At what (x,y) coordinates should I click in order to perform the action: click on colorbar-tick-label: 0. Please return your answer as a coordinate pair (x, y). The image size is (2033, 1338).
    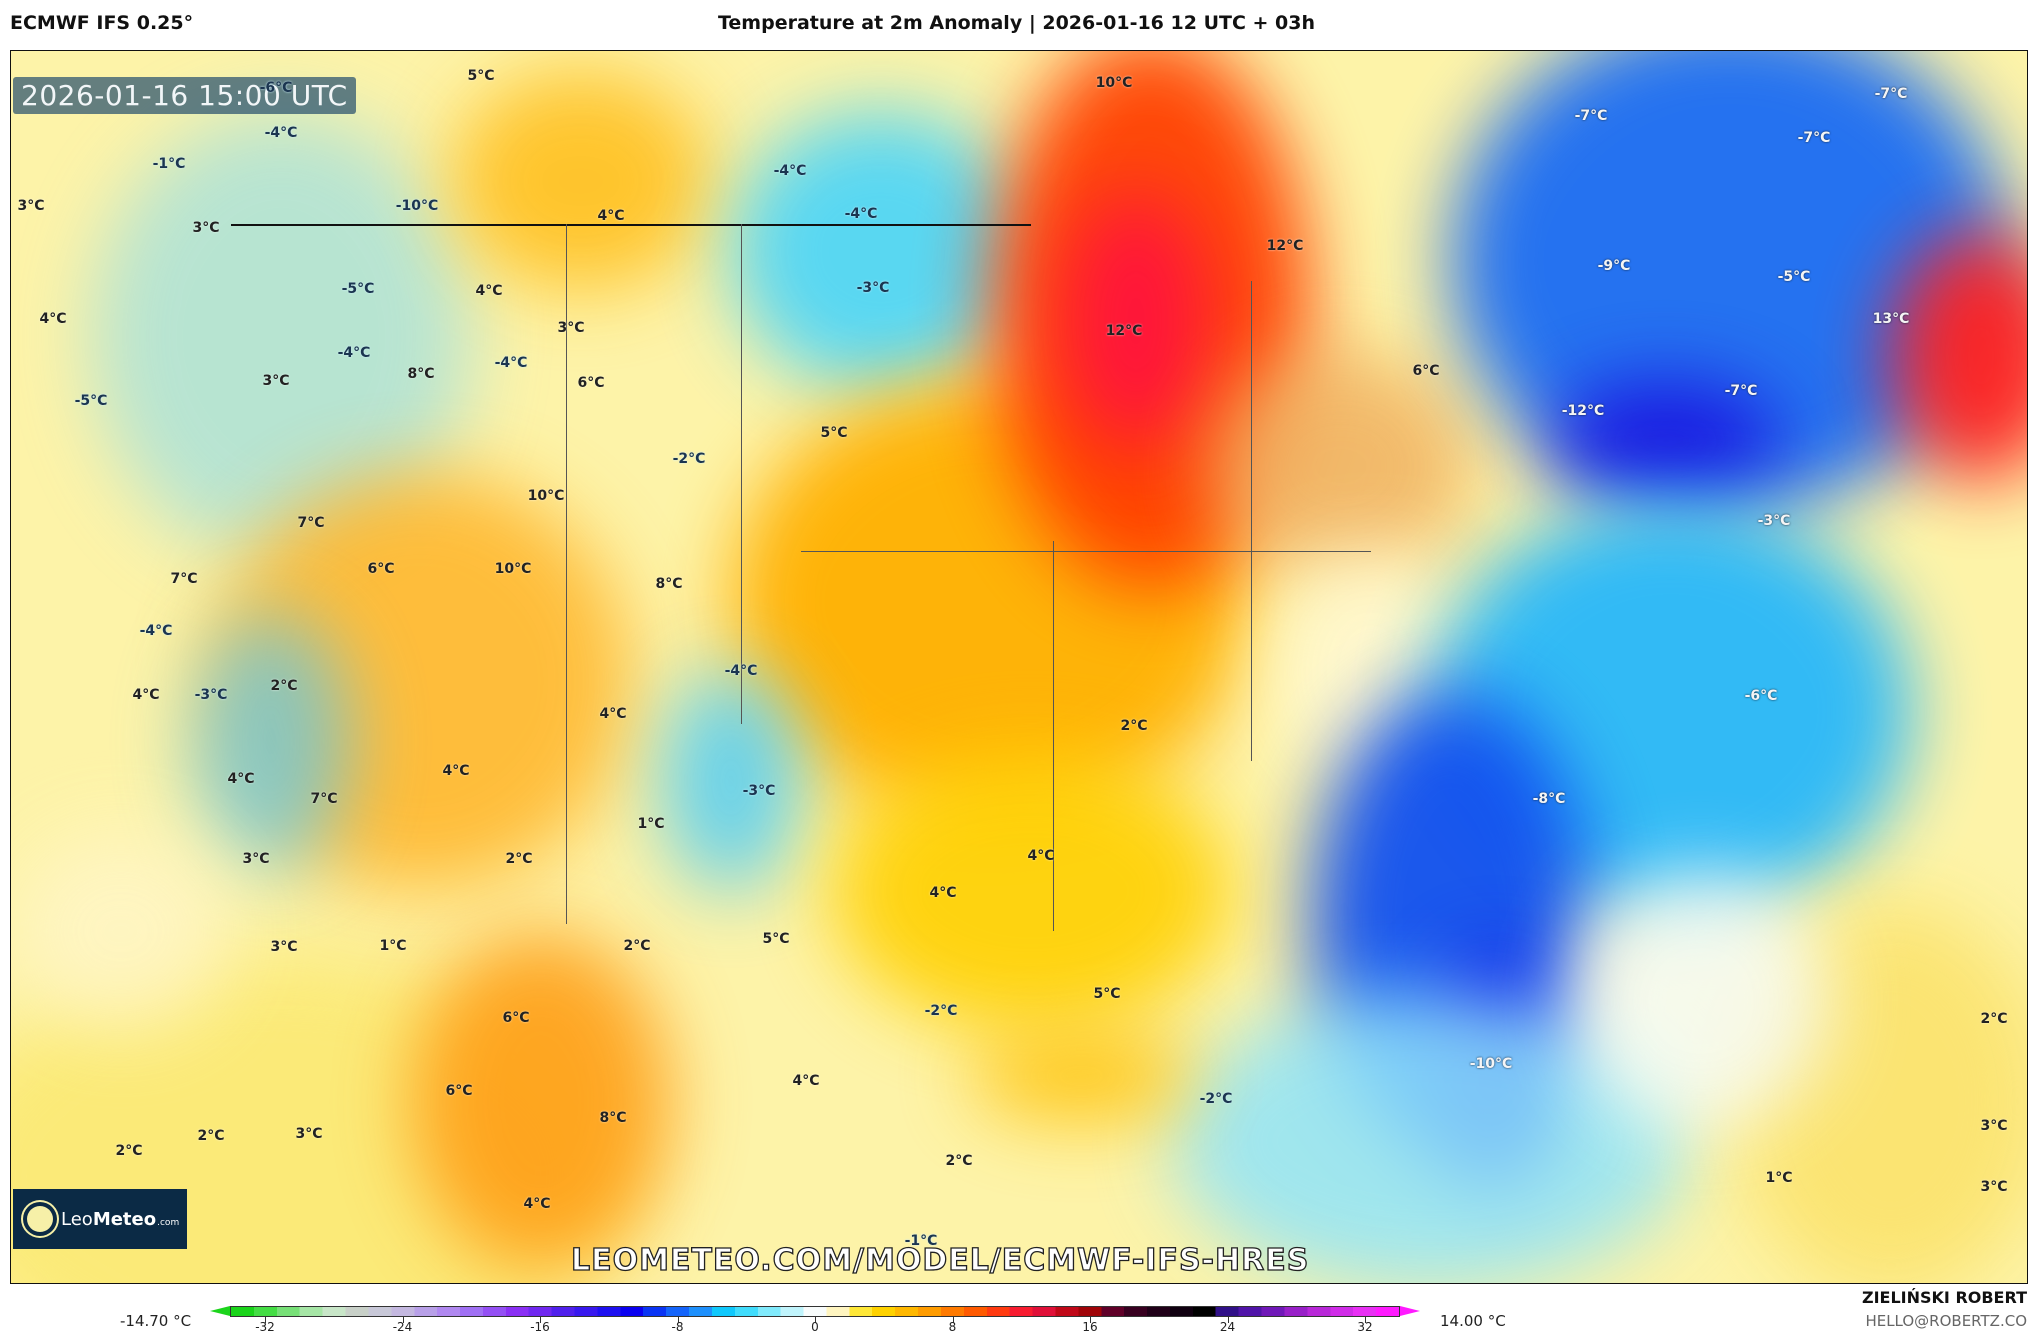
    Looking at the image, I should click on (815, 1327).